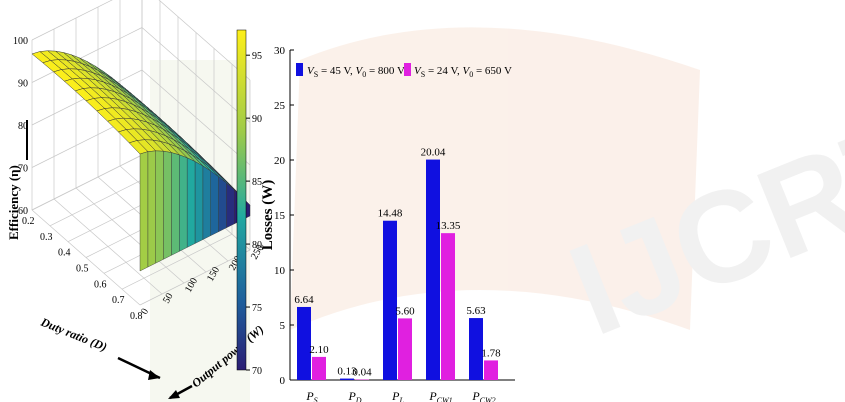  Describe the element at coordinates (23, 211) in the screenshot. I see `z-tick-label: 60` at that location.